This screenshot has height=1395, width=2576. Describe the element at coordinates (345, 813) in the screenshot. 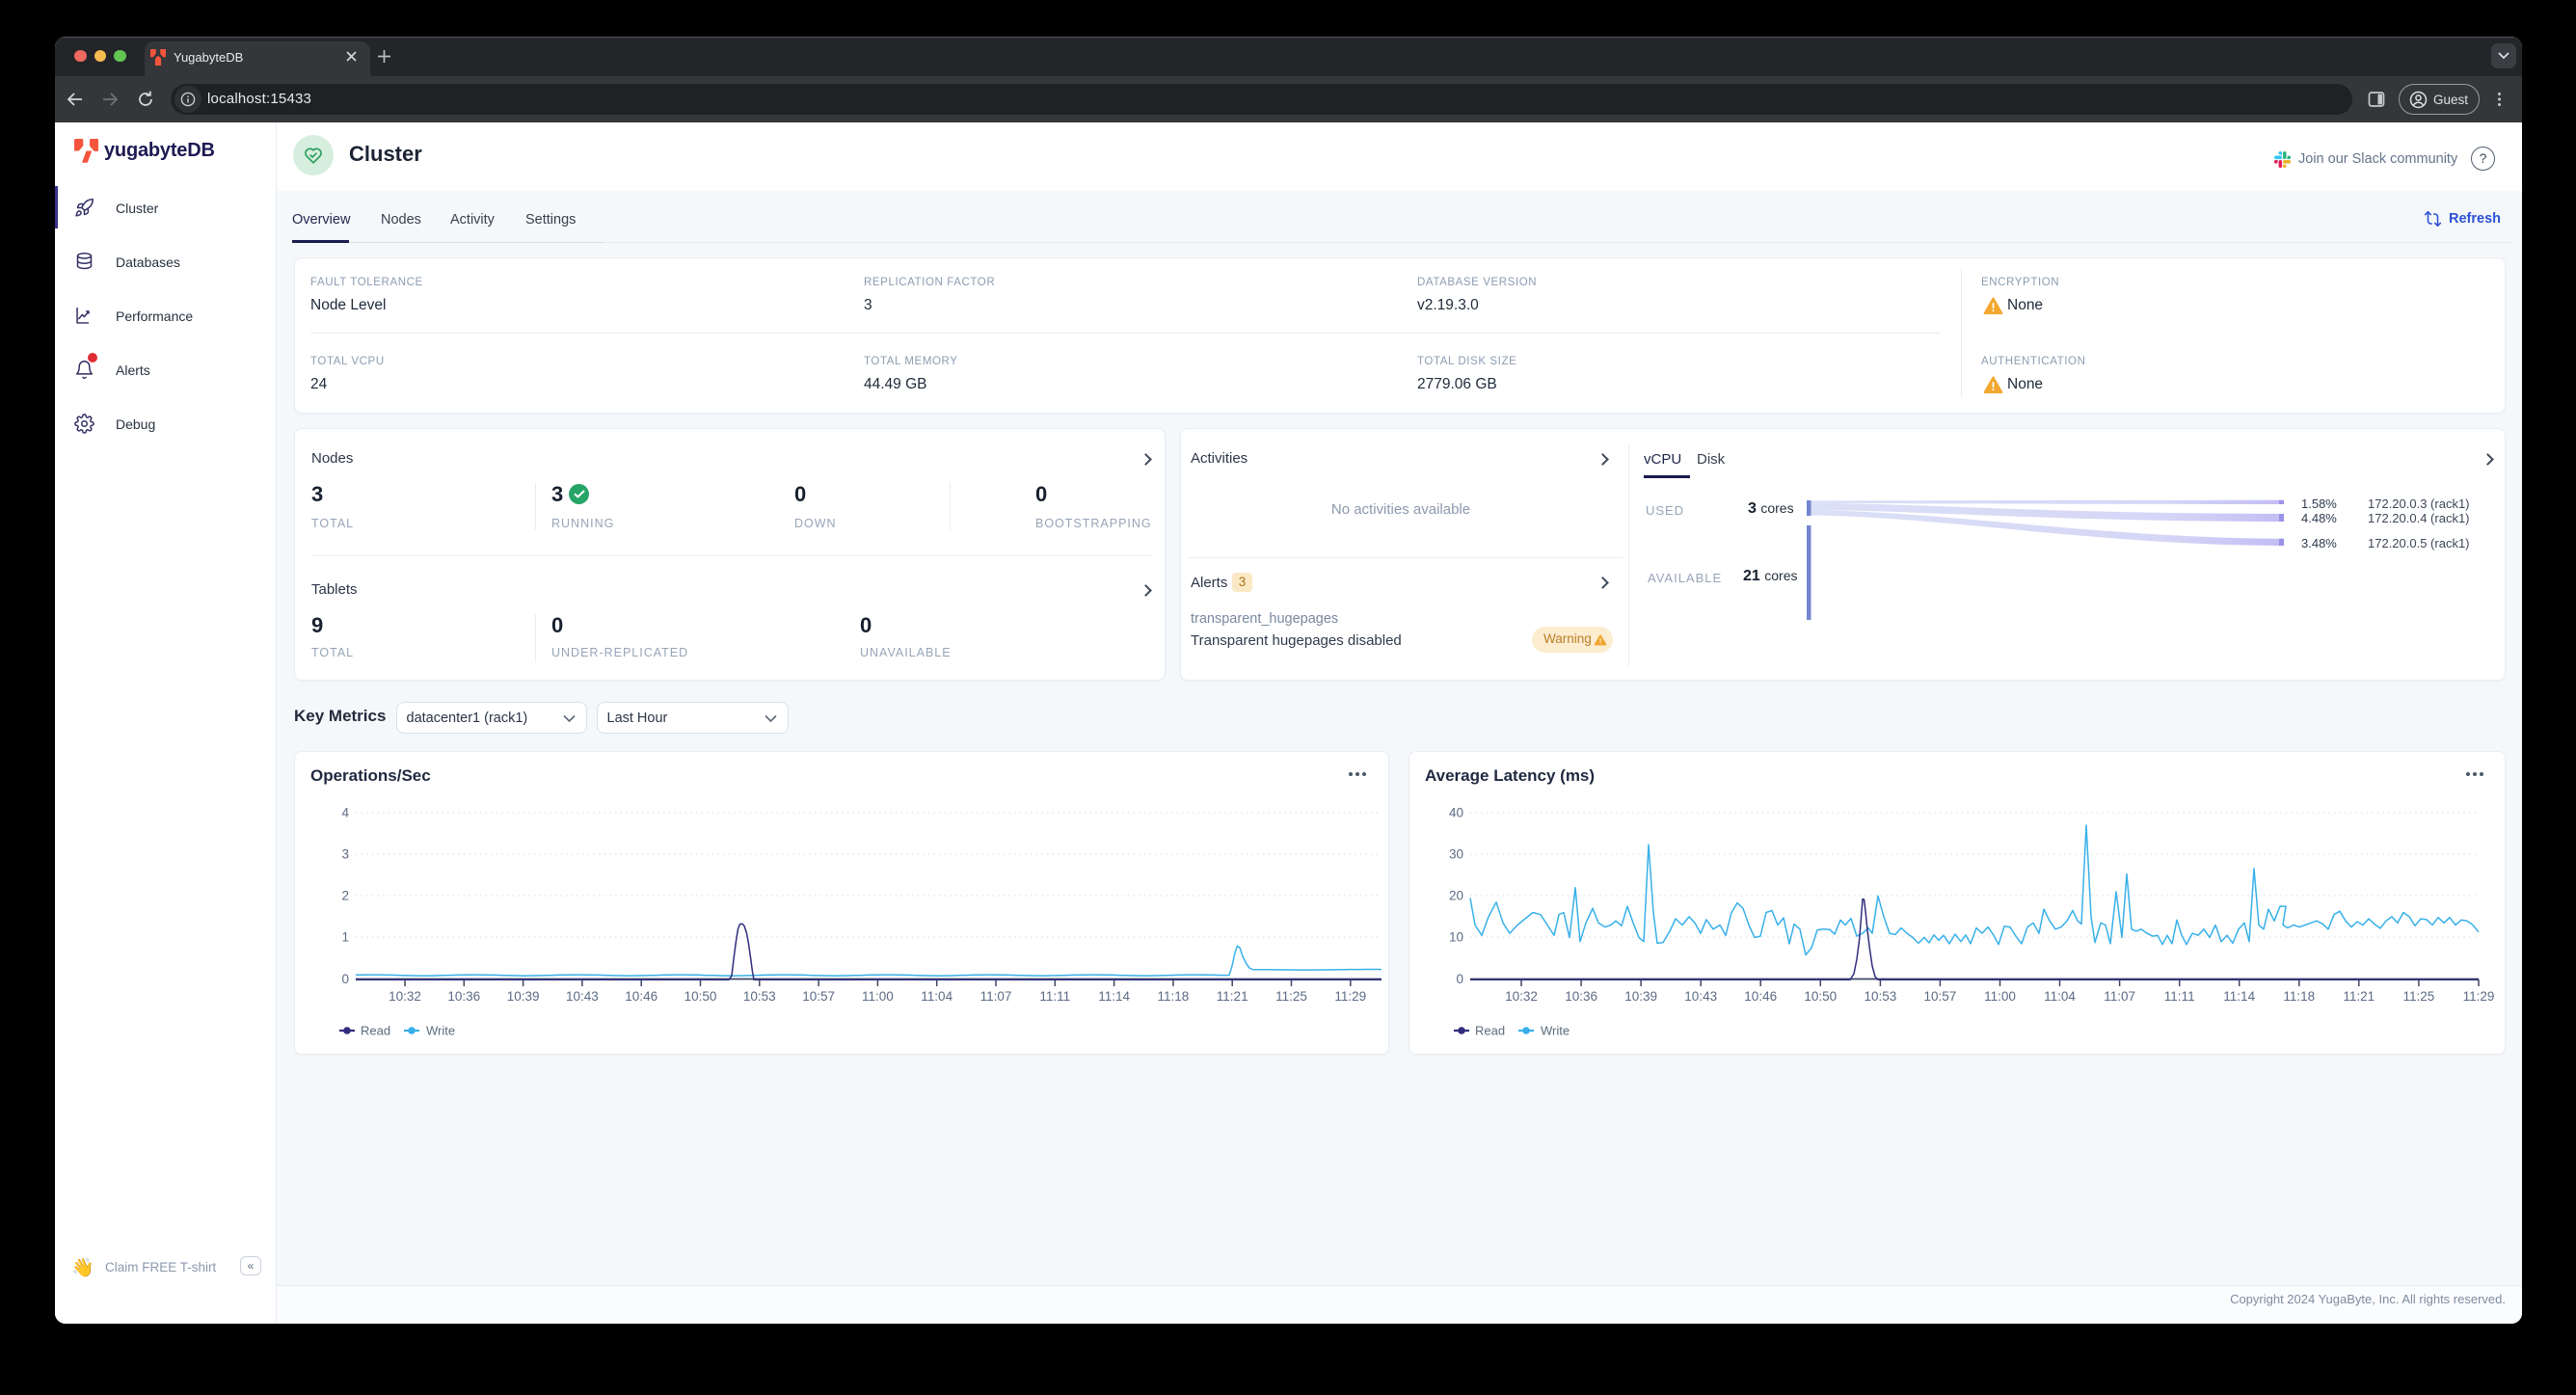

I see `svg-text: 4` at that location.